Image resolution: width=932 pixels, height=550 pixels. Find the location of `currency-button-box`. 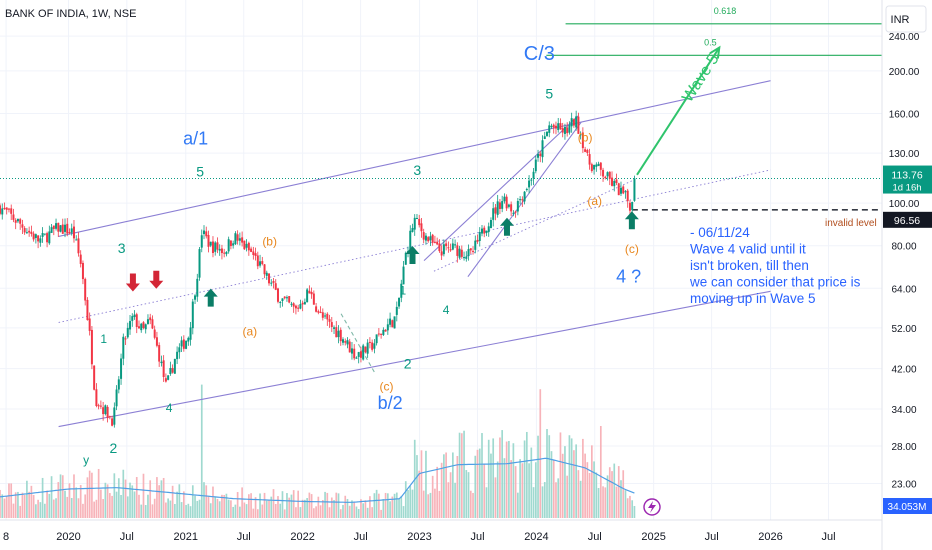

currency-button-box is located at coordinates (906, 19).